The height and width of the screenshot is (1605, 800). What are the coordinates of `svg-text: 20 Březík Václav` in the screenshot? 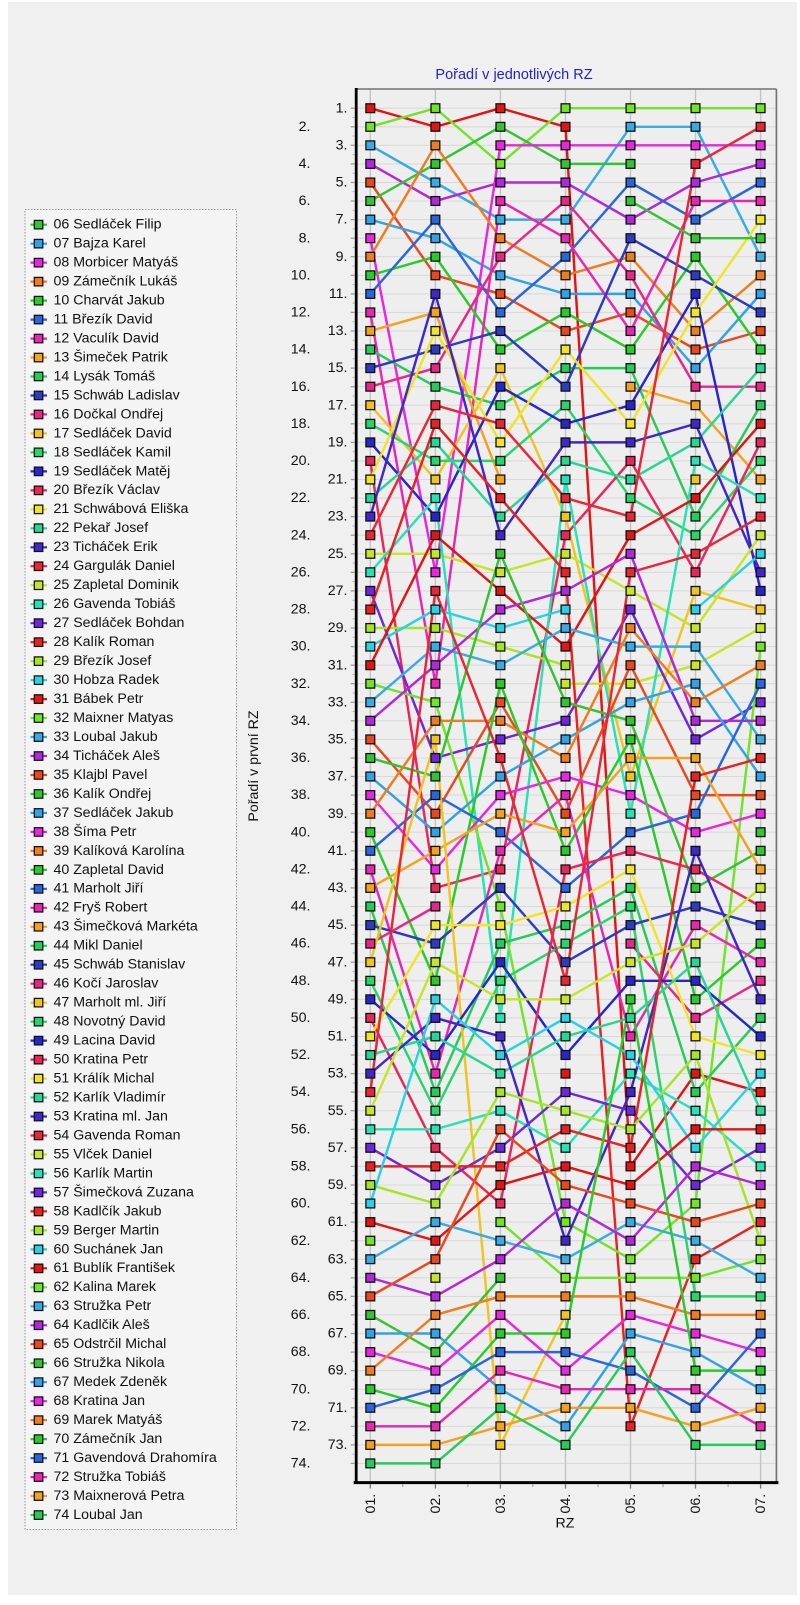 It's located at (107, 490).